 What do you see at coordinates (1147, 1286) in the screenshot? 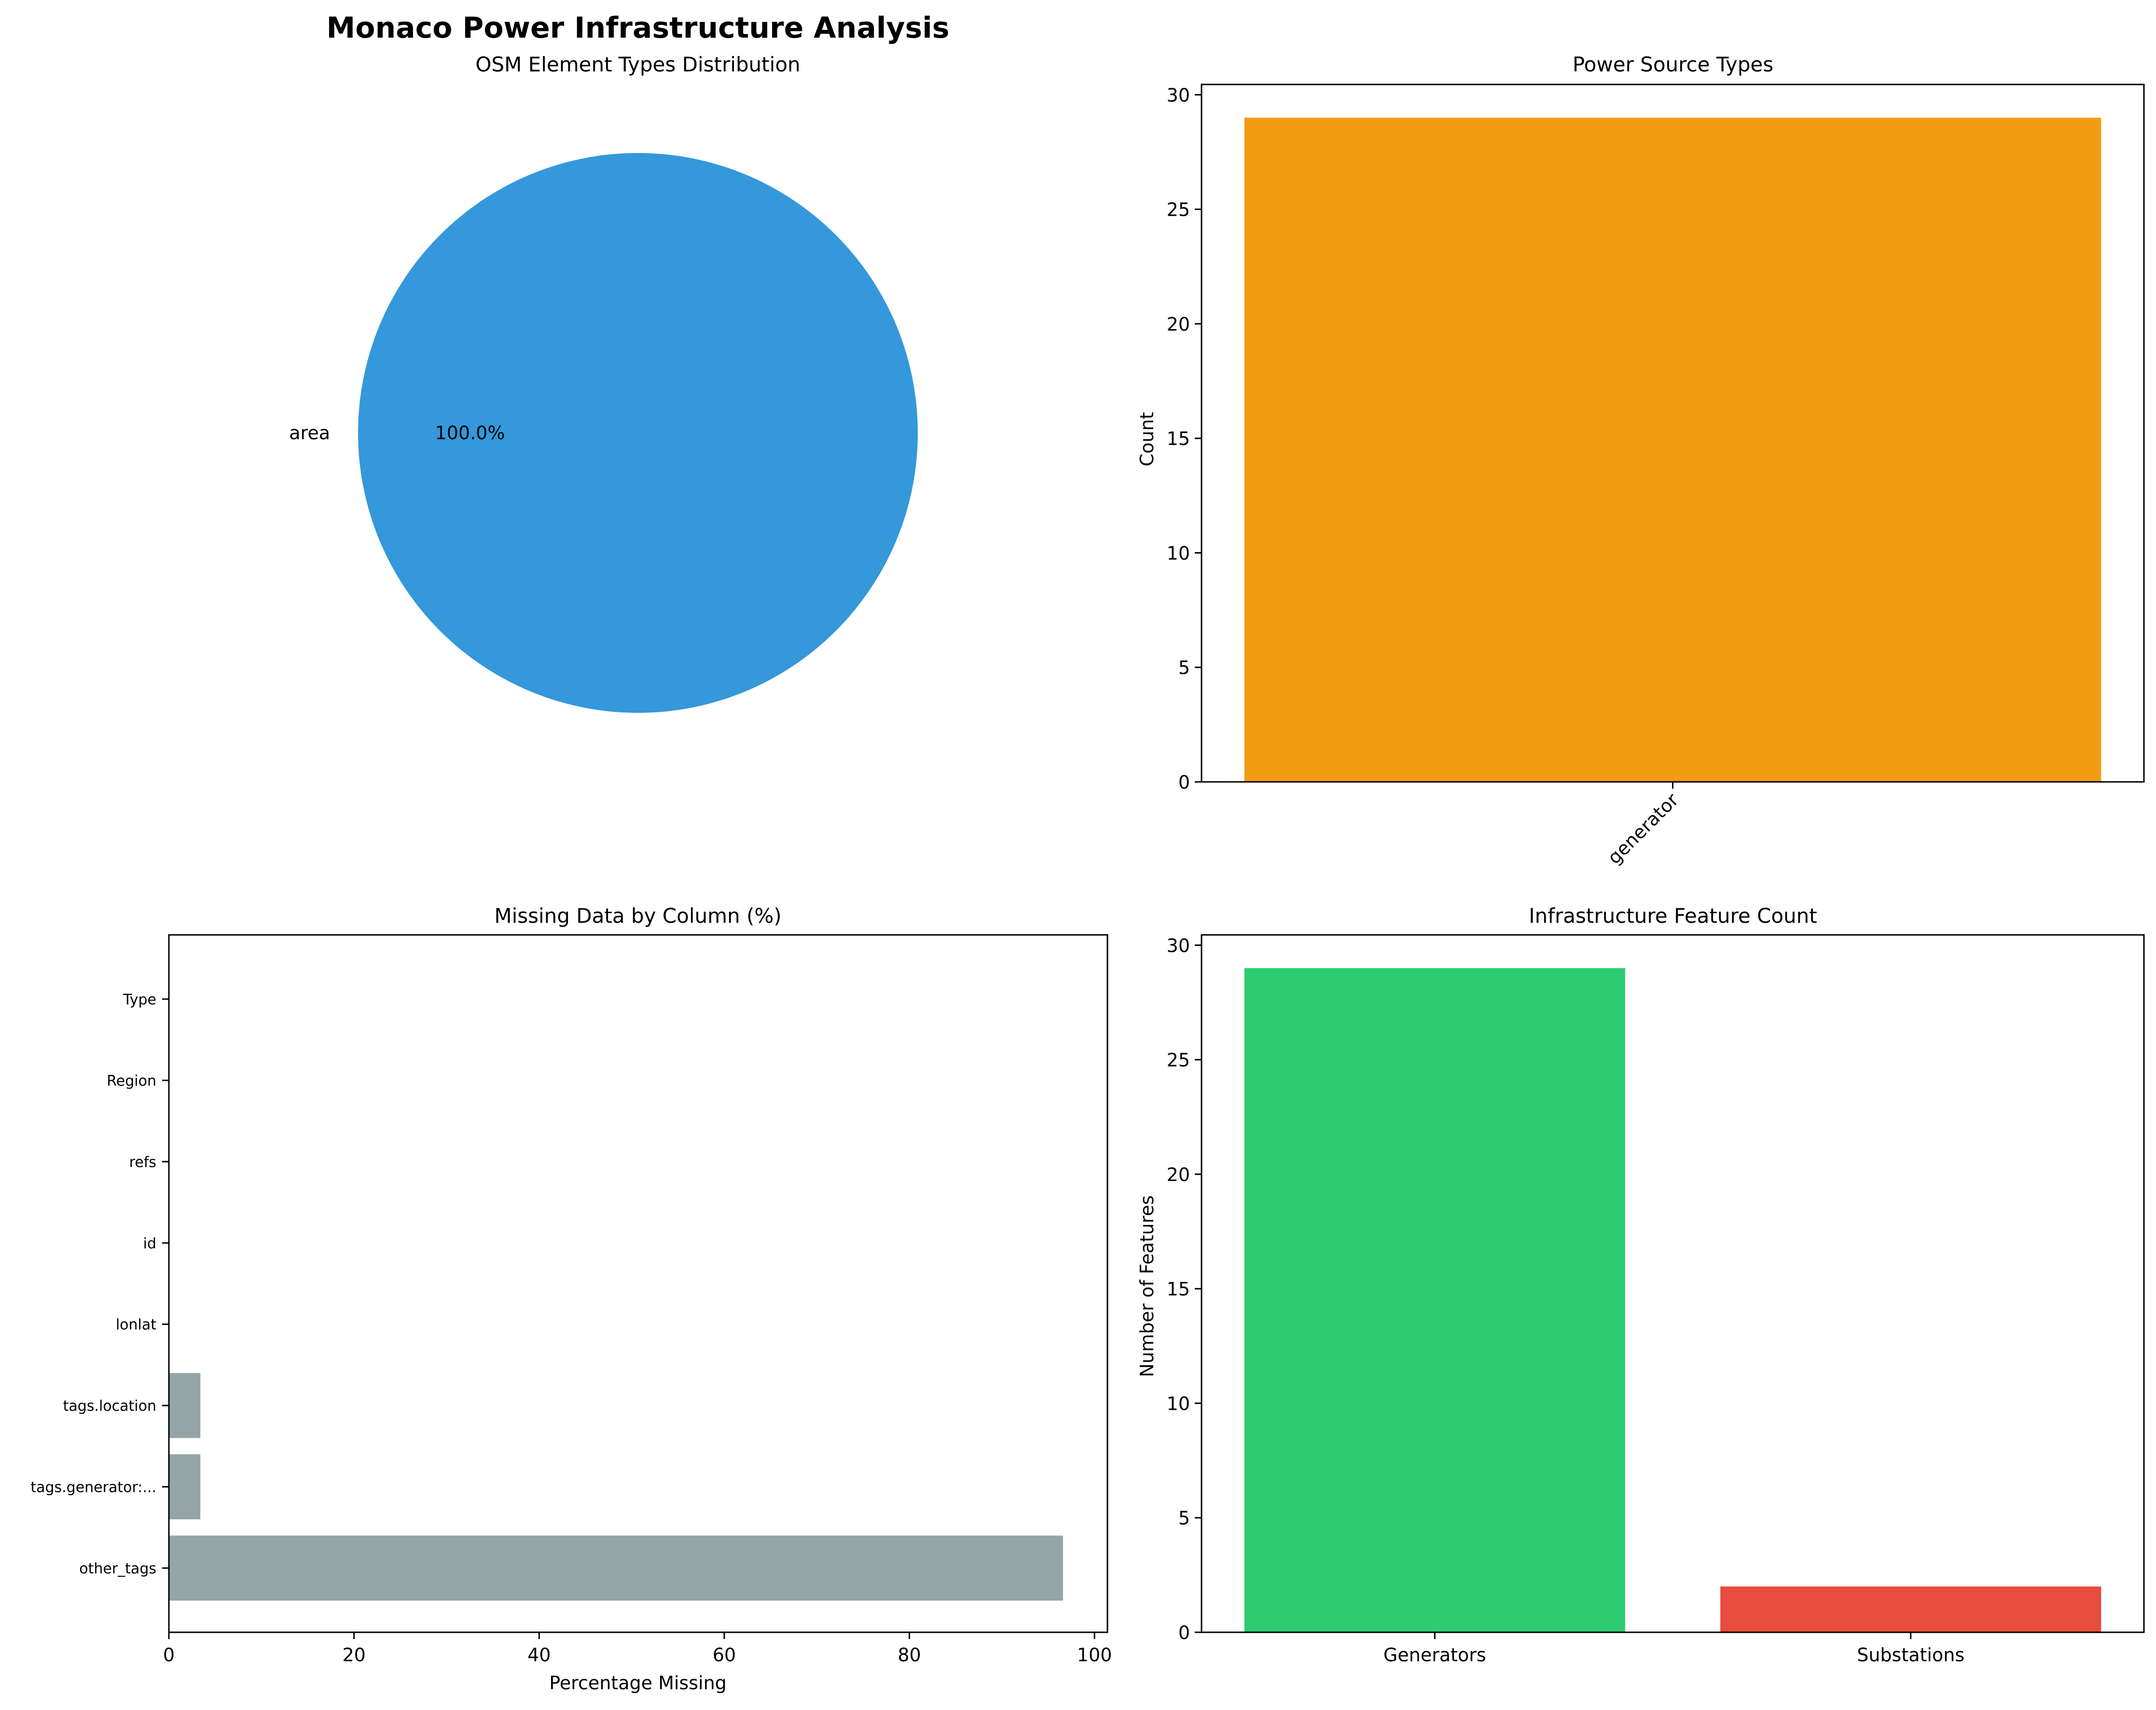
I see `infrastructure-ylabel: Number of Features` at bounding box center [1147, 1286].